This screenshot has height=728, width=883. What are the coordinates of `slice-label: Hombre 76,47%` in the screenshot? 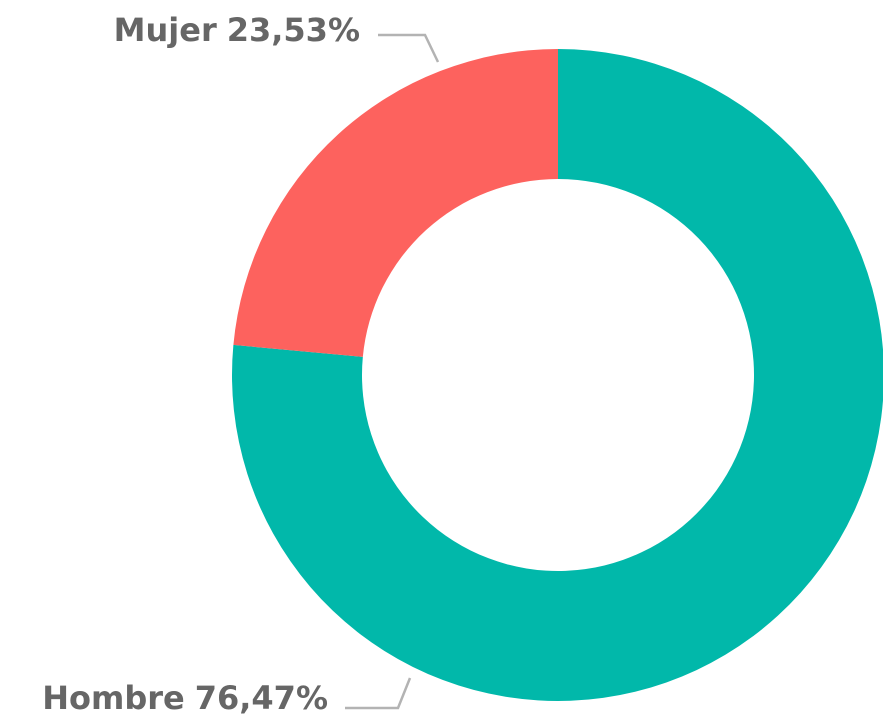 It's located at (185, 698).